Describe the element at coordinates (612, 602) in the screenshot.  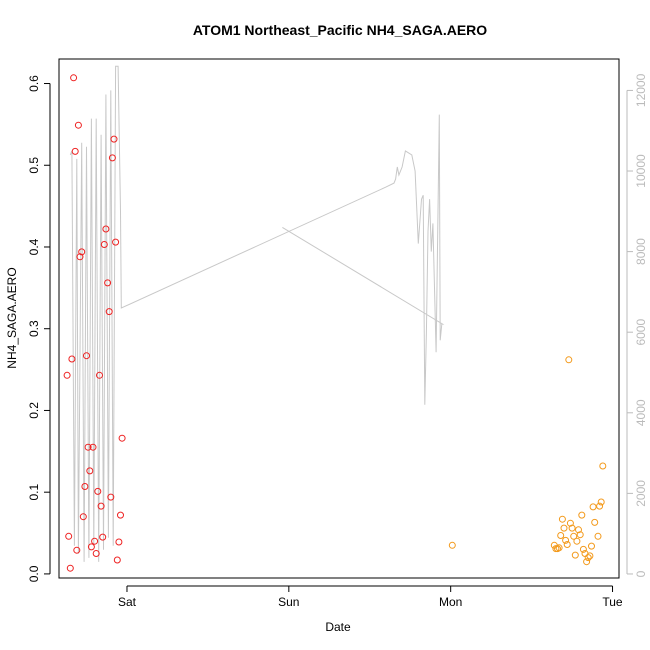
I see `x-tick-label: Tue` at that location.